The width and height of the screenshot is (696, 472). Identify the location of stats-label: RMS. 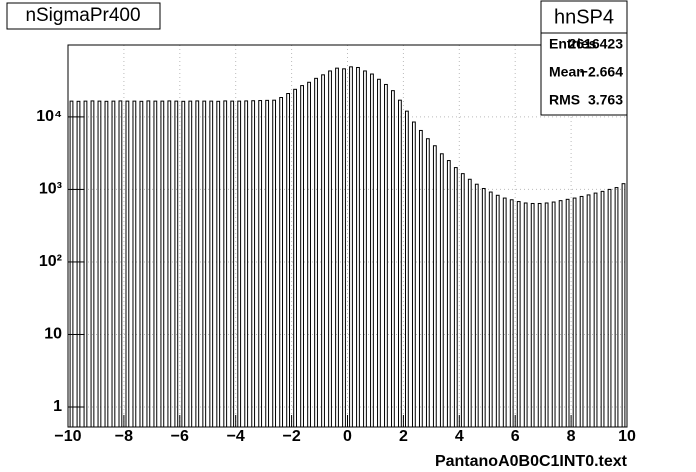
(564, 100).